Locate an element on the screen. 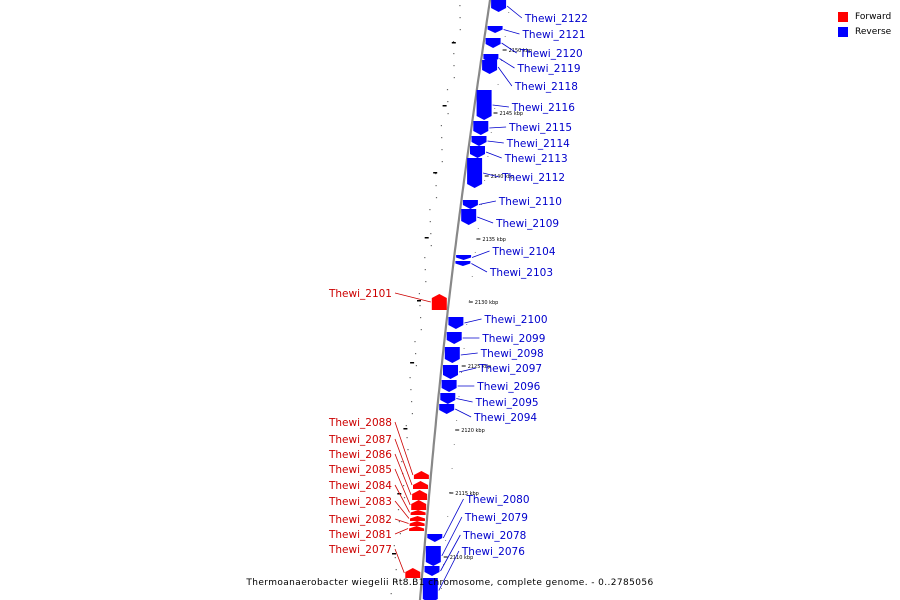 This screenshot has width=900, height=600. legend-forward-label: Forward is located at coordinates (873, 16).